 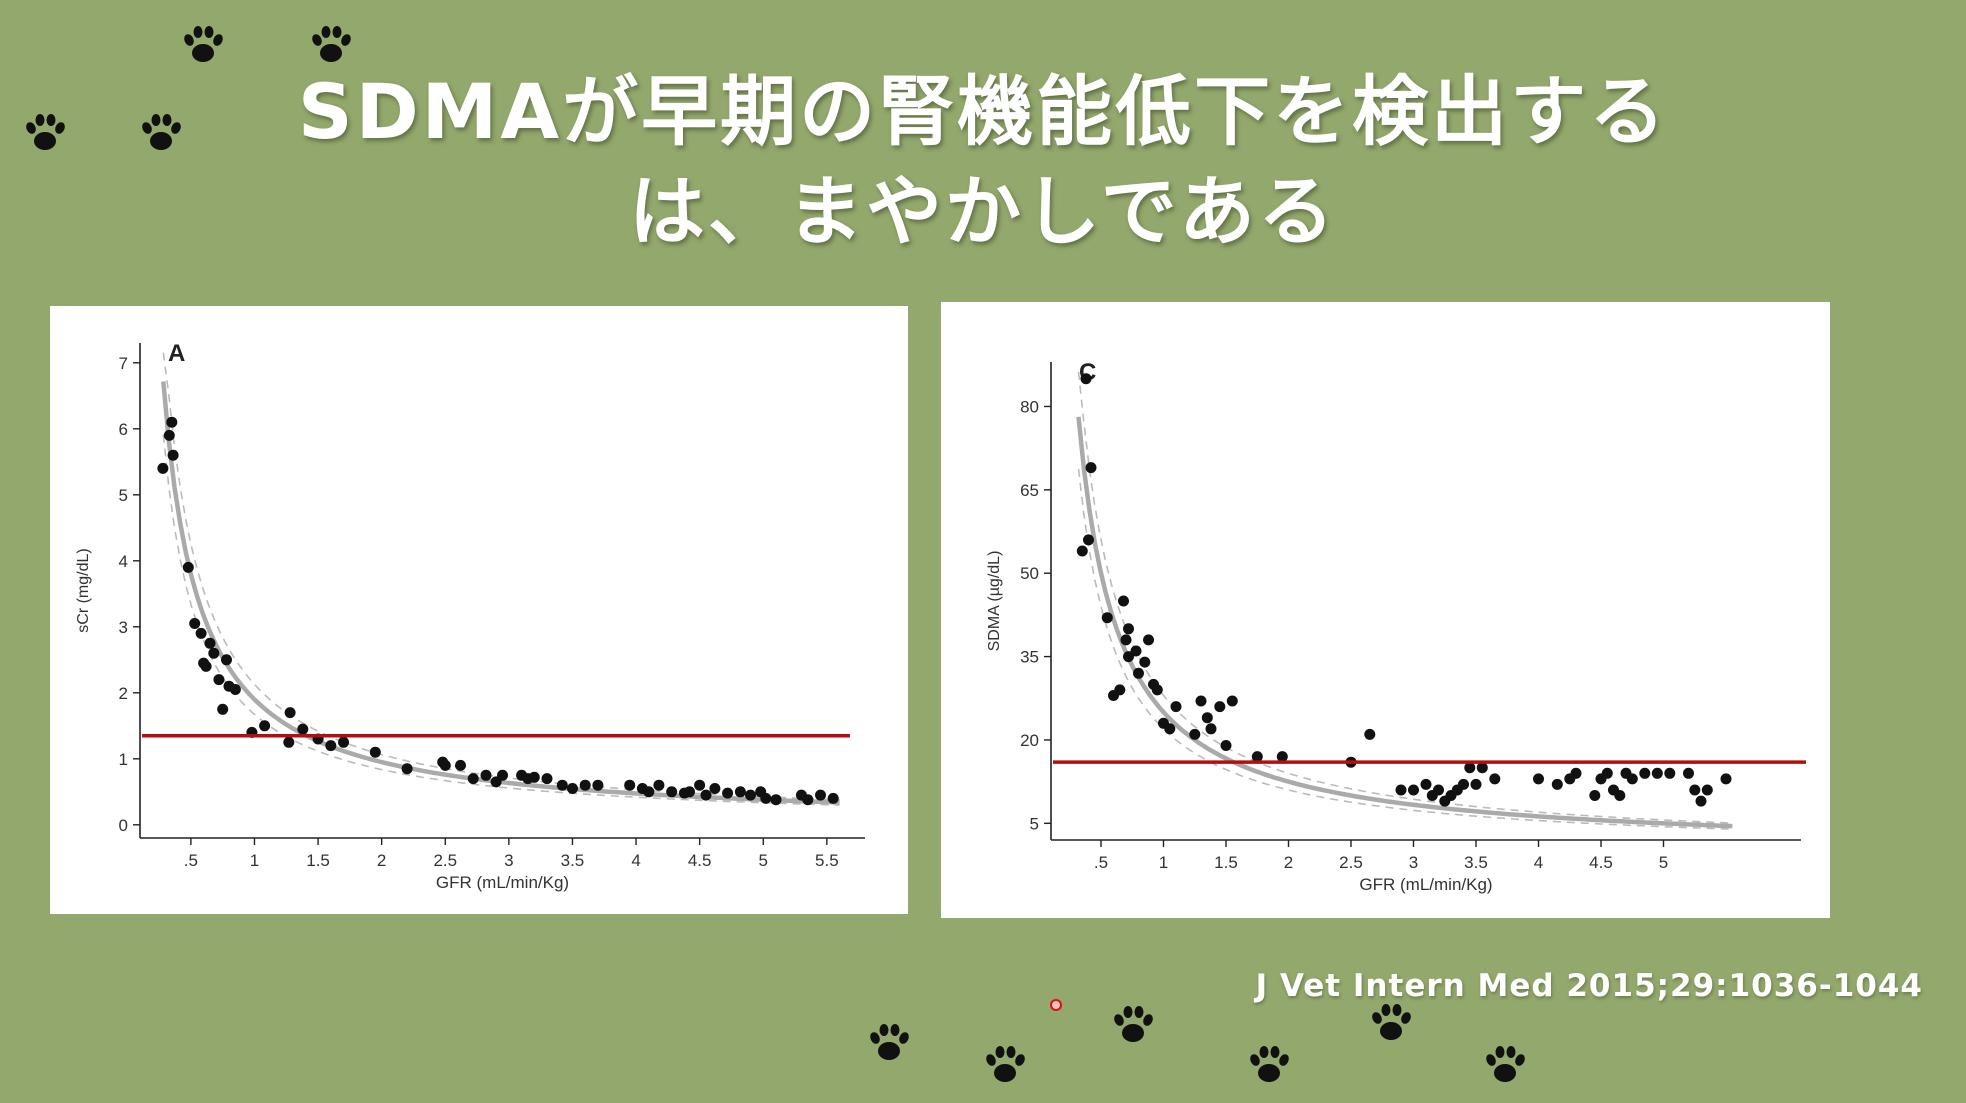 What do you see at coordinates (83, 590) in the screenshot?
I see `y-axis-label: sCr (mg/dL)` at bounding box center [83, 590].